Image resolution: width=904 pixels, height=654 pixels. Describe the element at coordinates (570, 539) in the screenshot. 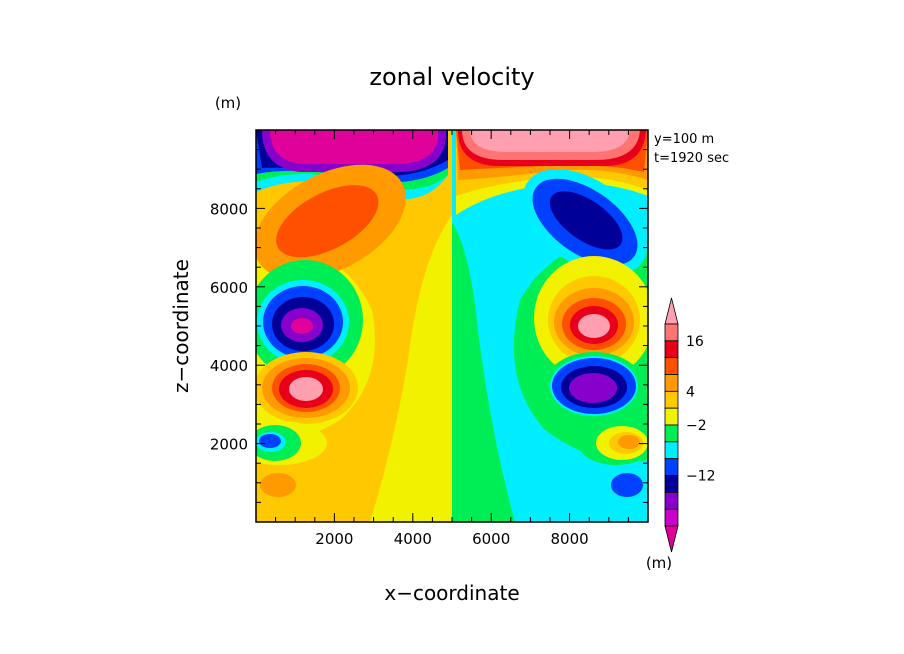

I see `x-tick-label: 8000` at that location.